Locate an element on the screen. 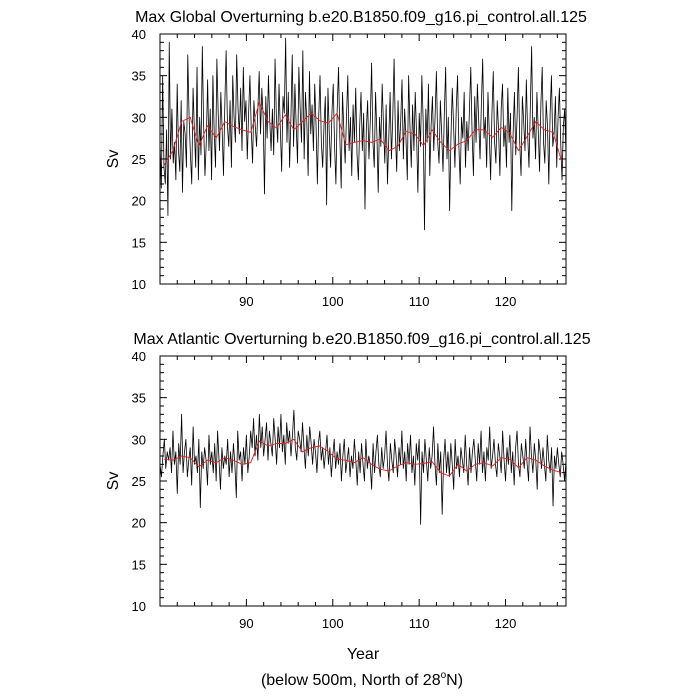 This screenshot has height=700, width=700. atlantic-xtick-label: 90 is located at coordinates (246, 623).